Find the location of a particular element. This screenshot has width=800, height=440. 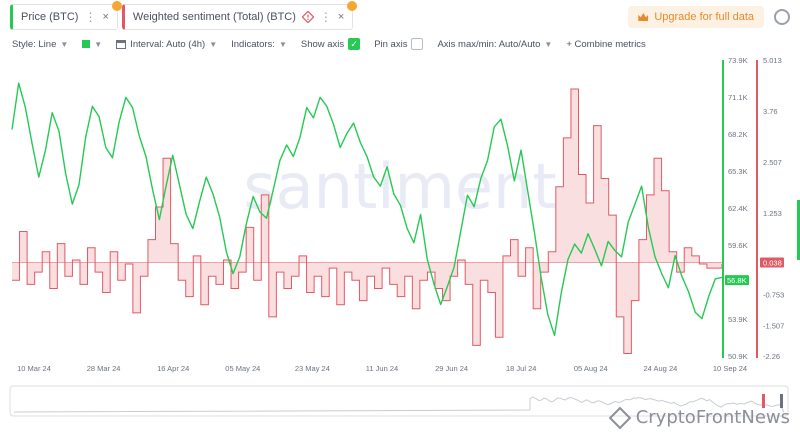

style-dropdown: Style: Line ▼ is located at coordinates (40, 44).